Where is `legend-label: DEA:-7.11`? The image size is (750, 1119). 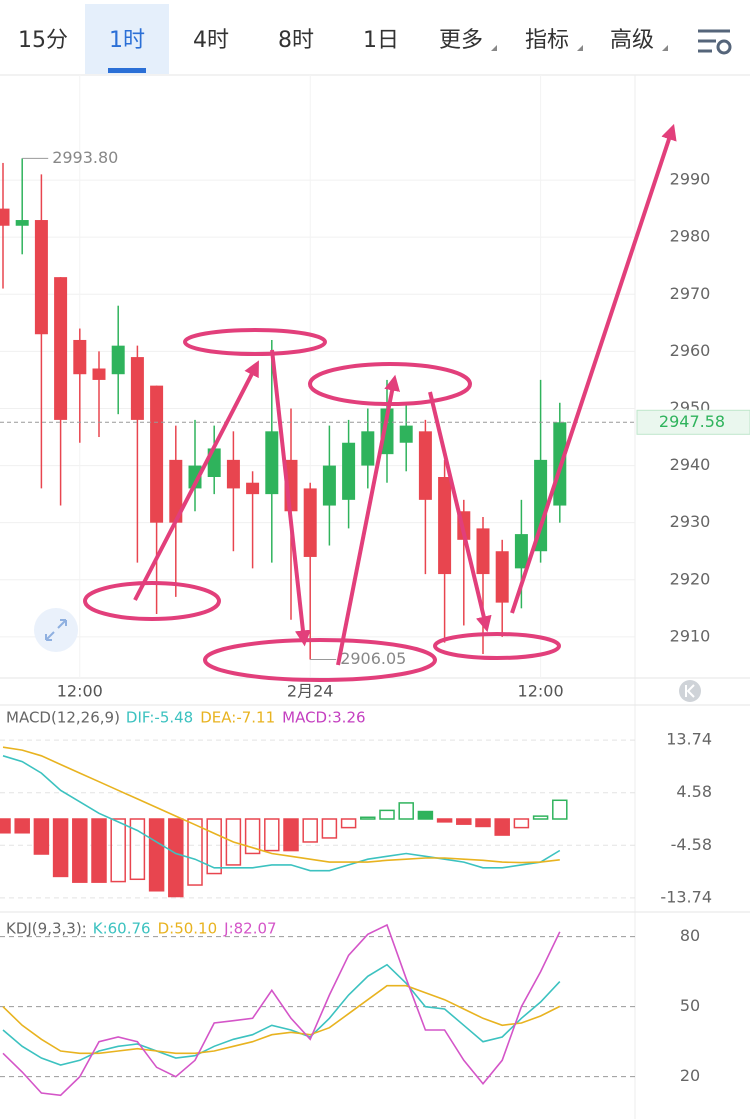
legend-label: DEA:-7.11 is located at coordinates (237, 718).